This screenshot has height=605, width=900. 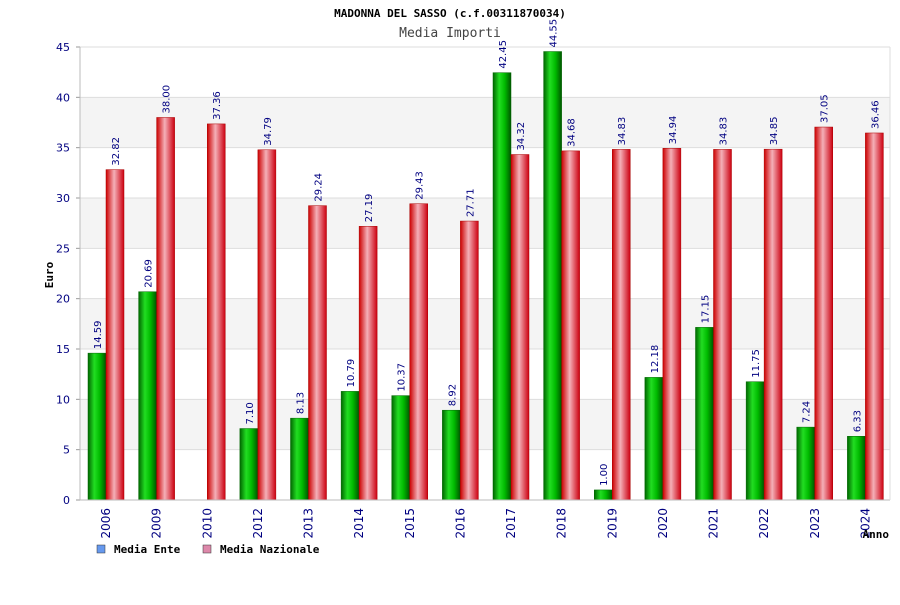 I want to click on bar-media-nazionale-2009, so click(x=165, y=309).